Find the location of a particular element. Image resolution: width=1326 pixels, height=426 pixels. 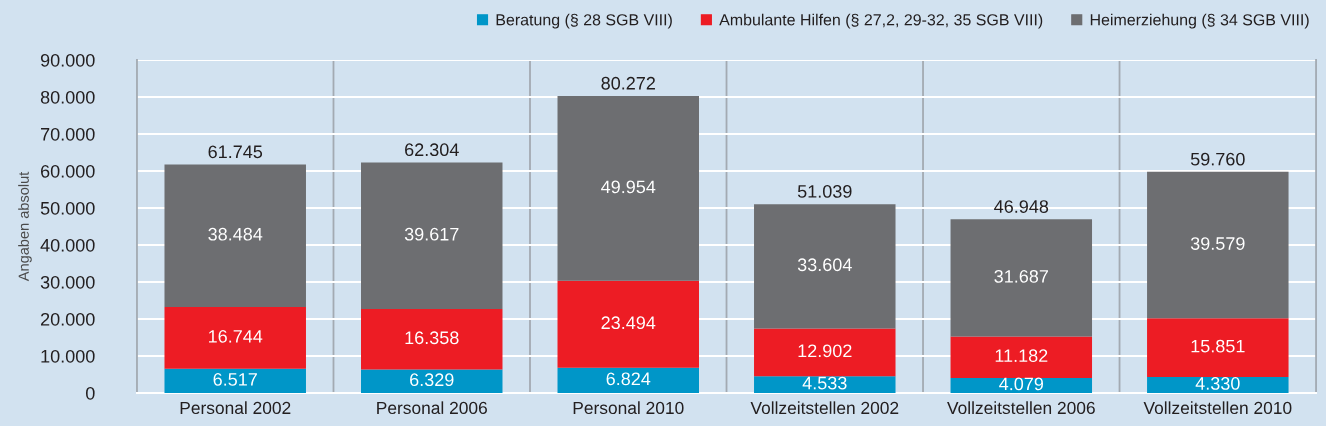

total-label: 61.745 is located at coordinates (235, 152).